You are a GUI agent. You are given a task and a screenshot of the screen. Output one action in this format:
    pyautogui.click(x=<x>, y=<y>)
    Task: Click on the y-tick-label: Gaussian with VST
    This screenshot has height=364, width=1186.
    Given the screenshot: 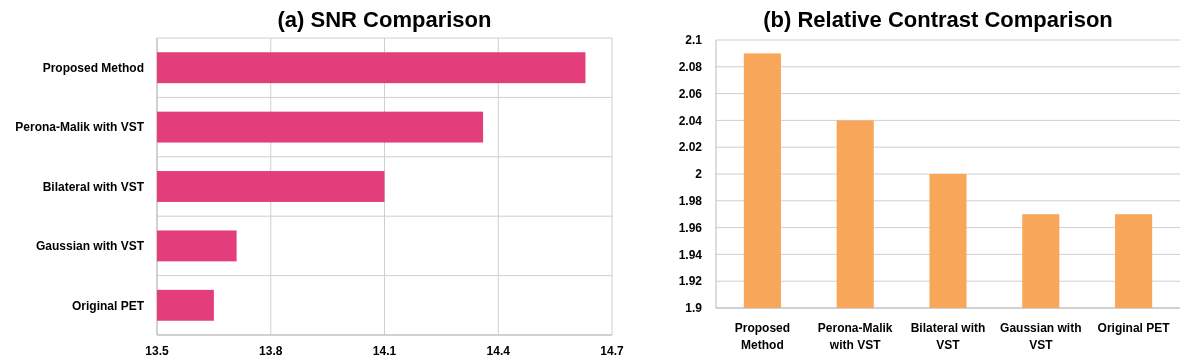 What is the action you would take?
    pyautogui.click(x=90, y=246)
    